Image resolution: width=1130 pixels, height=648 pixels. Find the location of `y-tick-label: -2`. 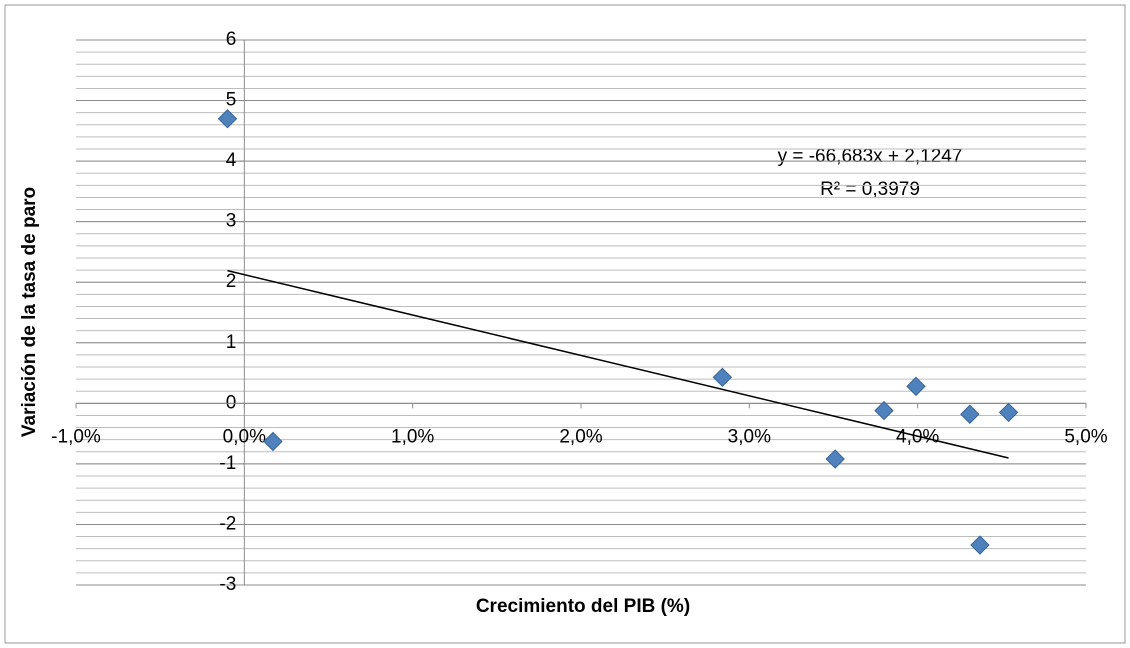

y-tick-label: -2 is located at coordinates (227, 523).